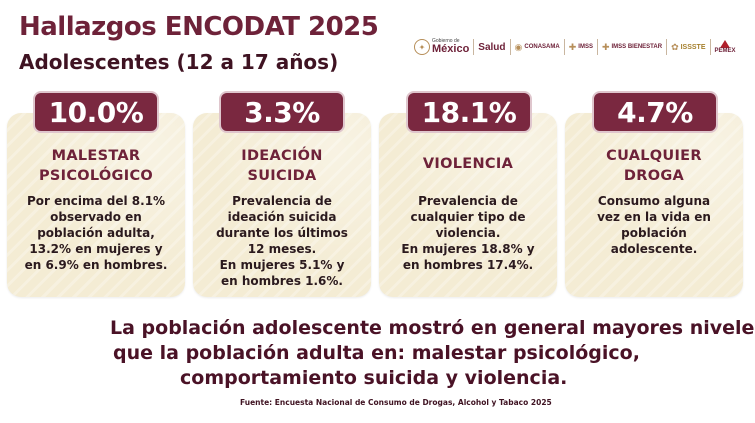 This screenshot has height=423, width=755. Describe the element at coordinates (585, 47) in the screenshot. I see `logo-imss-text: IMSS` at that location.